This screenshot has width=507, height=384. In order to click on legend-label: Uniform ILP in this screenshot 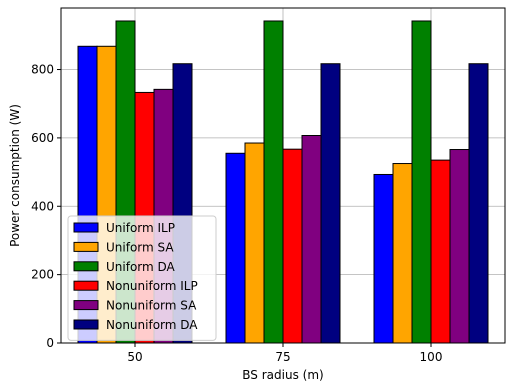, I will do `click(140, 228)`.